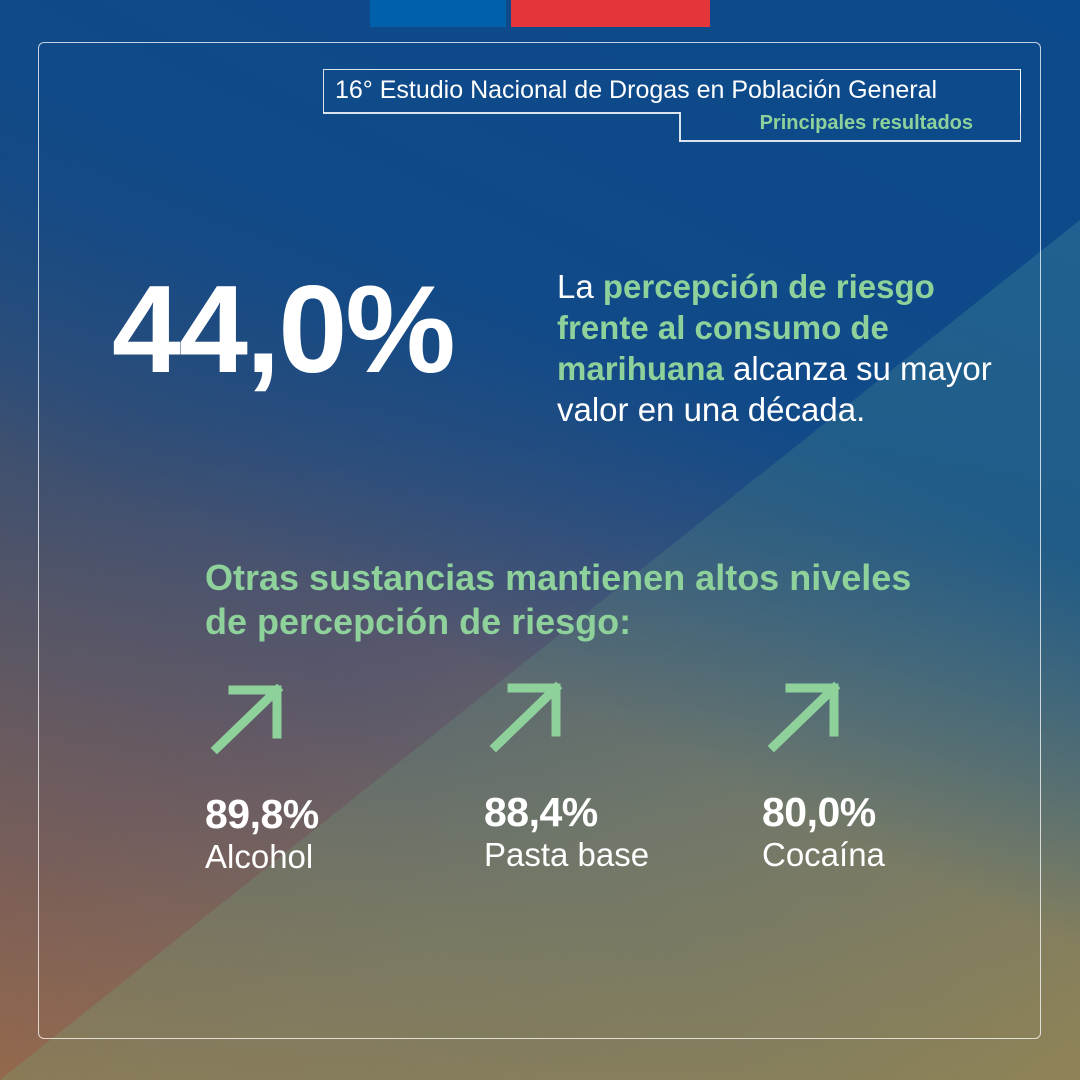 Image resolution: width=1080 pixels, height=1080 pixels. Describe the element at coordinates (819, 812) in the screenshot. I see `stat-value: 80,0%` at that location.